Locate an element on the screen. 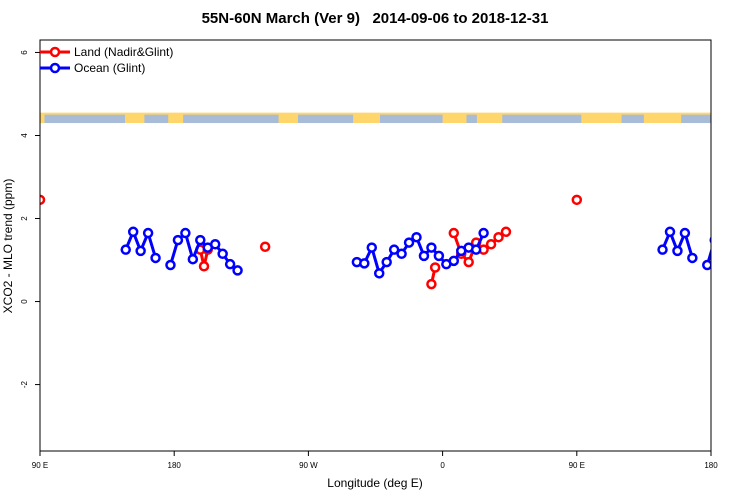 This screenshot has width=750, height=500. legend-item-ocean: Ocean (Glint) is located at coordinates (106, 68).